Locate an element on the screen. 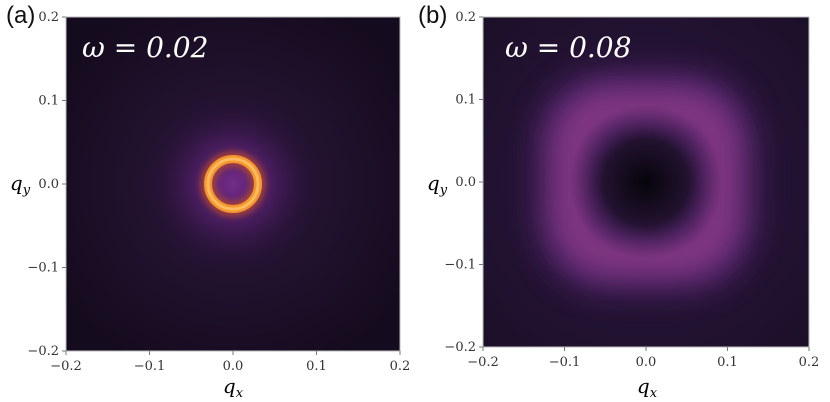  halo-a is located at coordinates (233, 184).